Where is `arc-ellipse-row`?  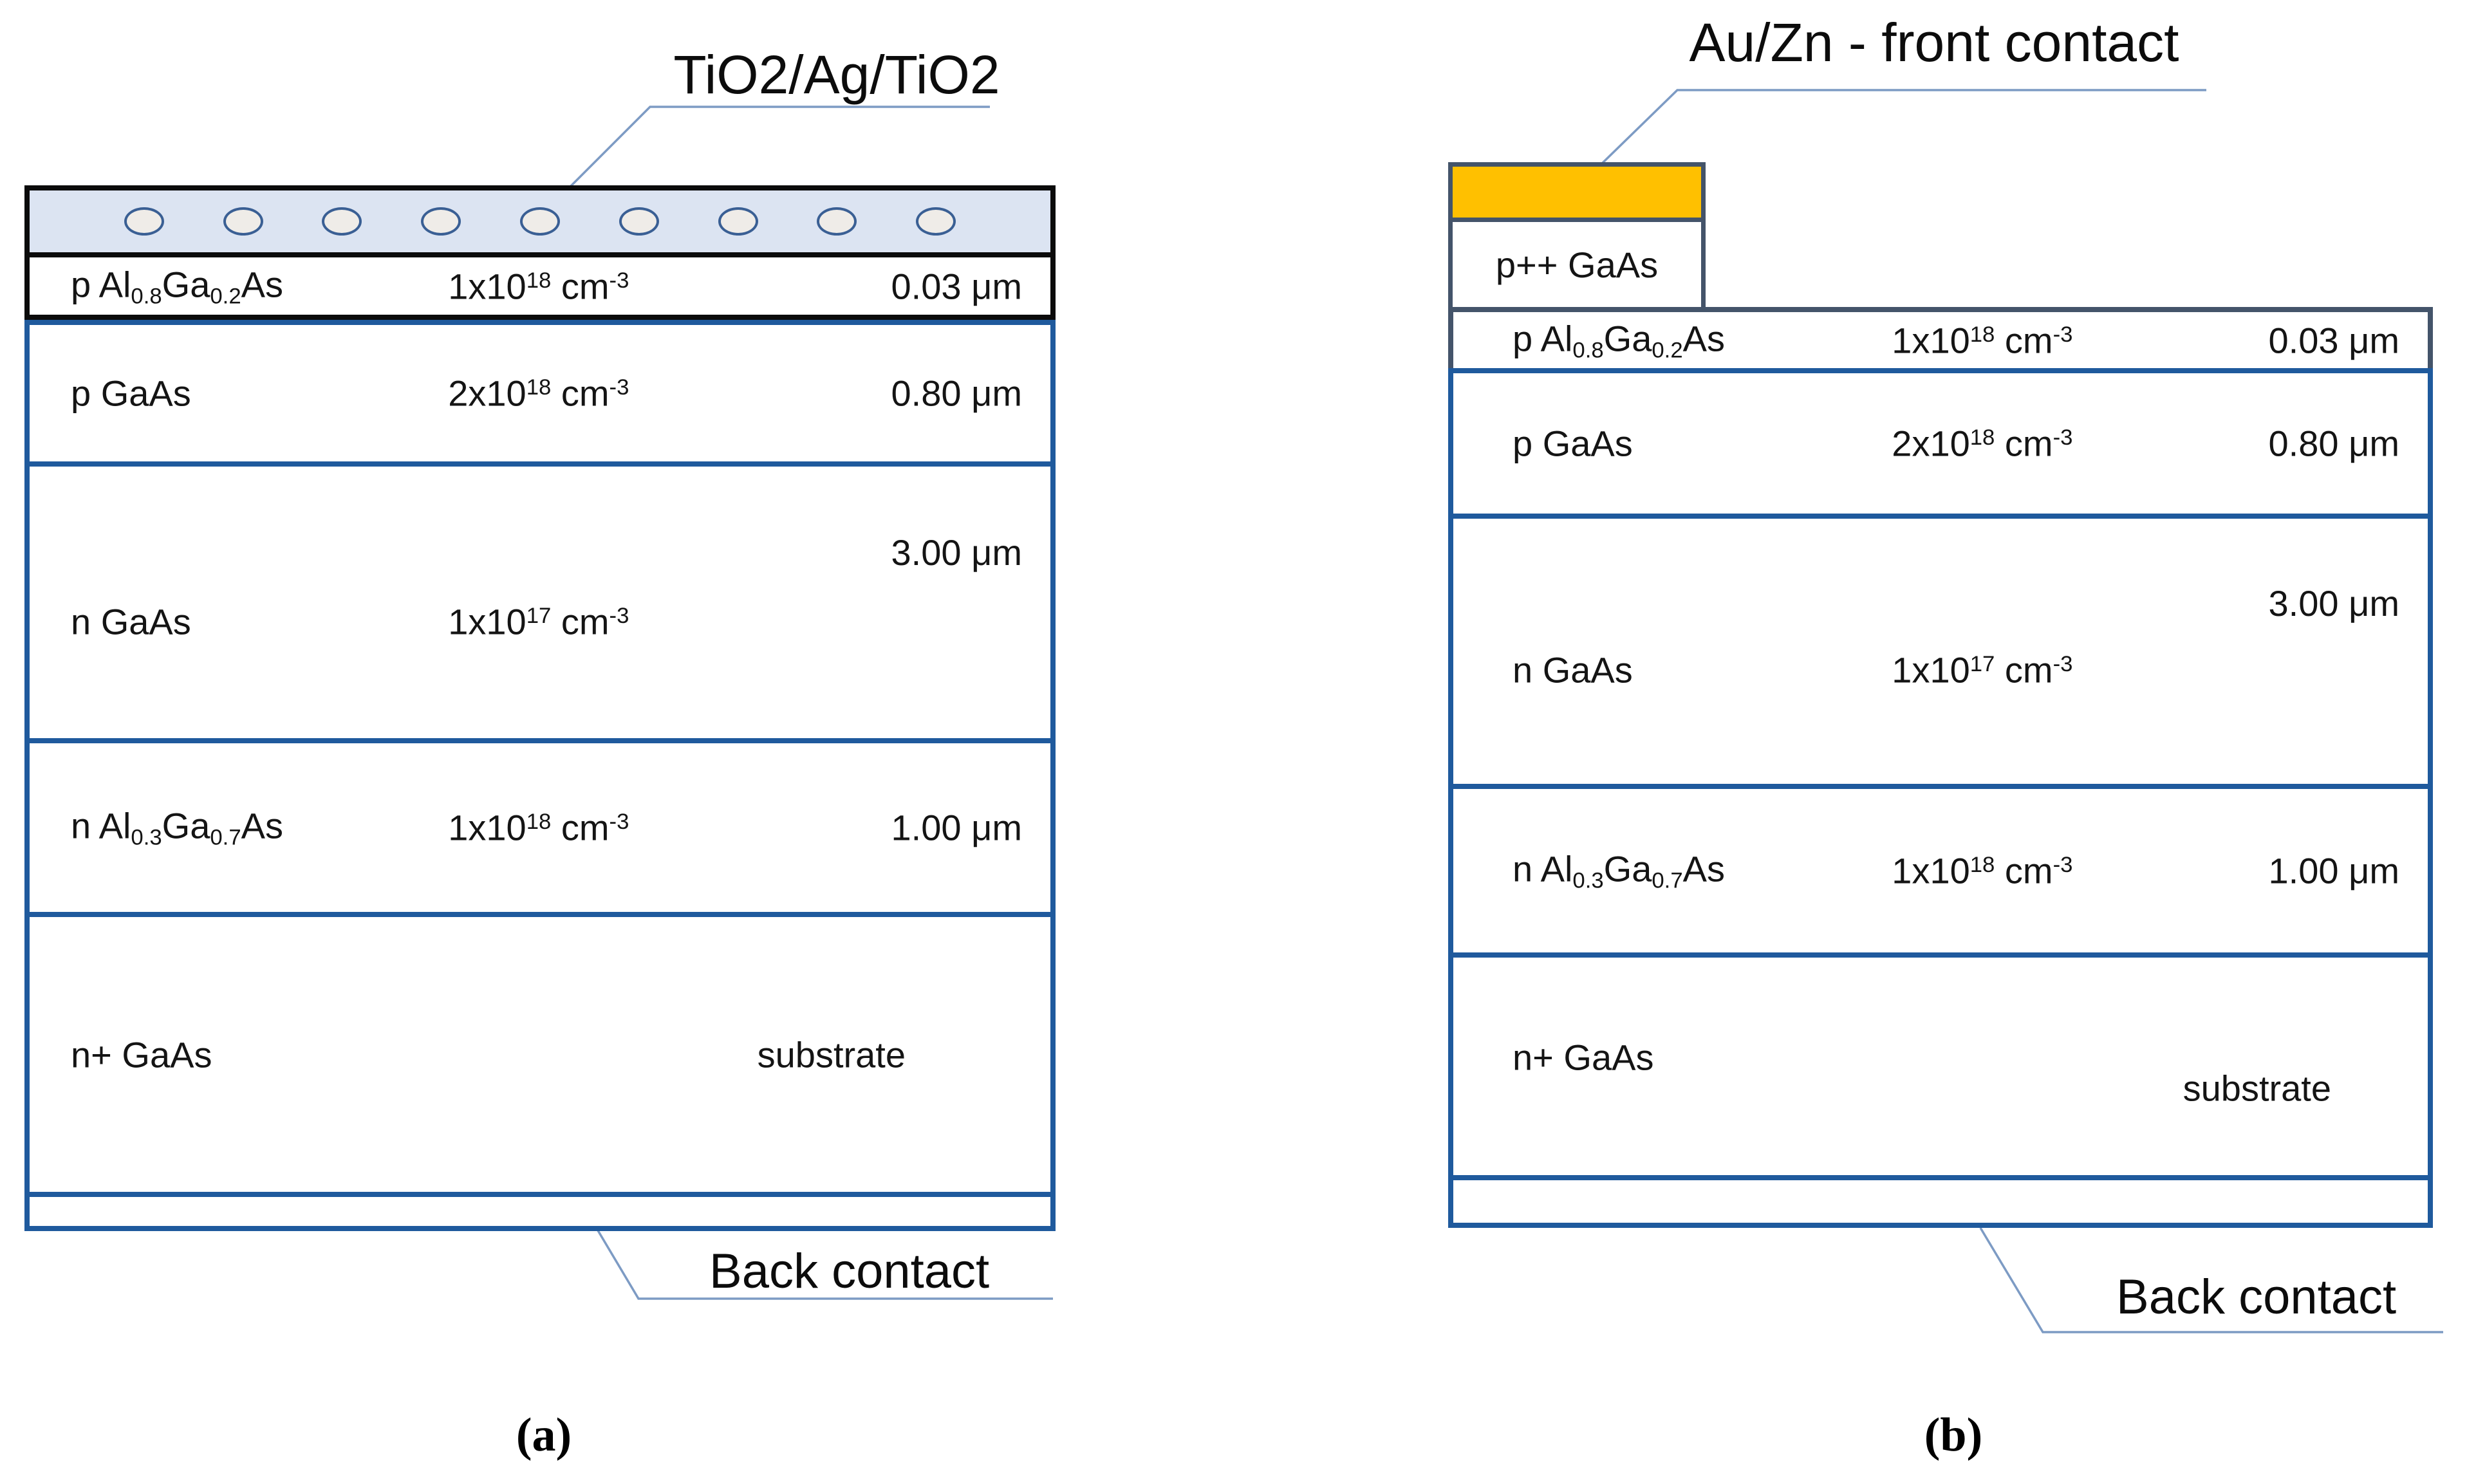 arc-ellipse-row is located at coordinates (540, 221).